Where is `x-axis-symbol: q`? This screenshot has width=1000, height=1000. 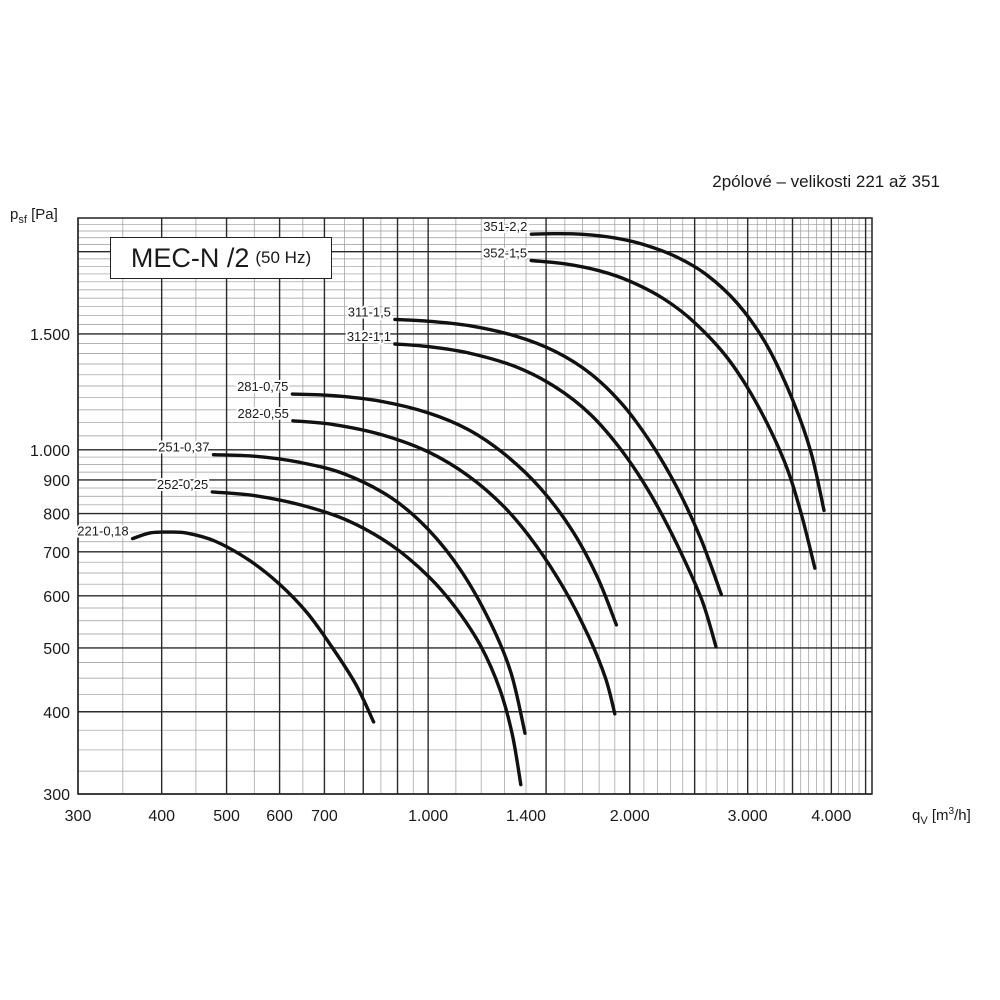 x-axis-symbol: q is located at coordinates (916, 815).